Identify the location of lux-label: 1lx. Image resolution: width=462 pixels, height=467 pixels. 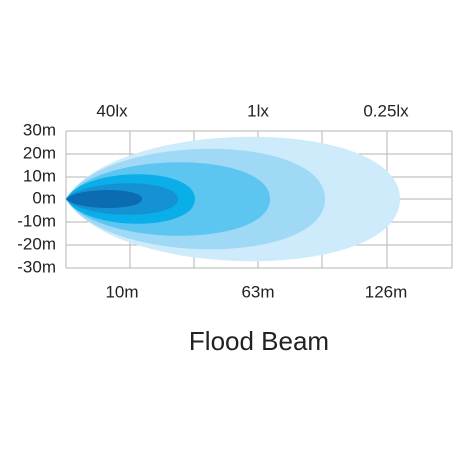
(258, 110).